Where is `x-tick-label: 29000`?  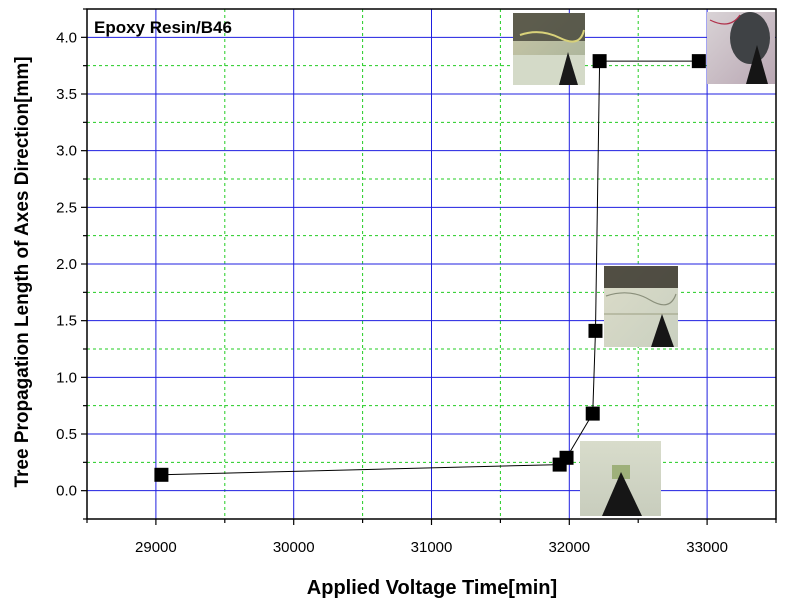 x-tick-label: 29000 is located at coordinates (156, 547).